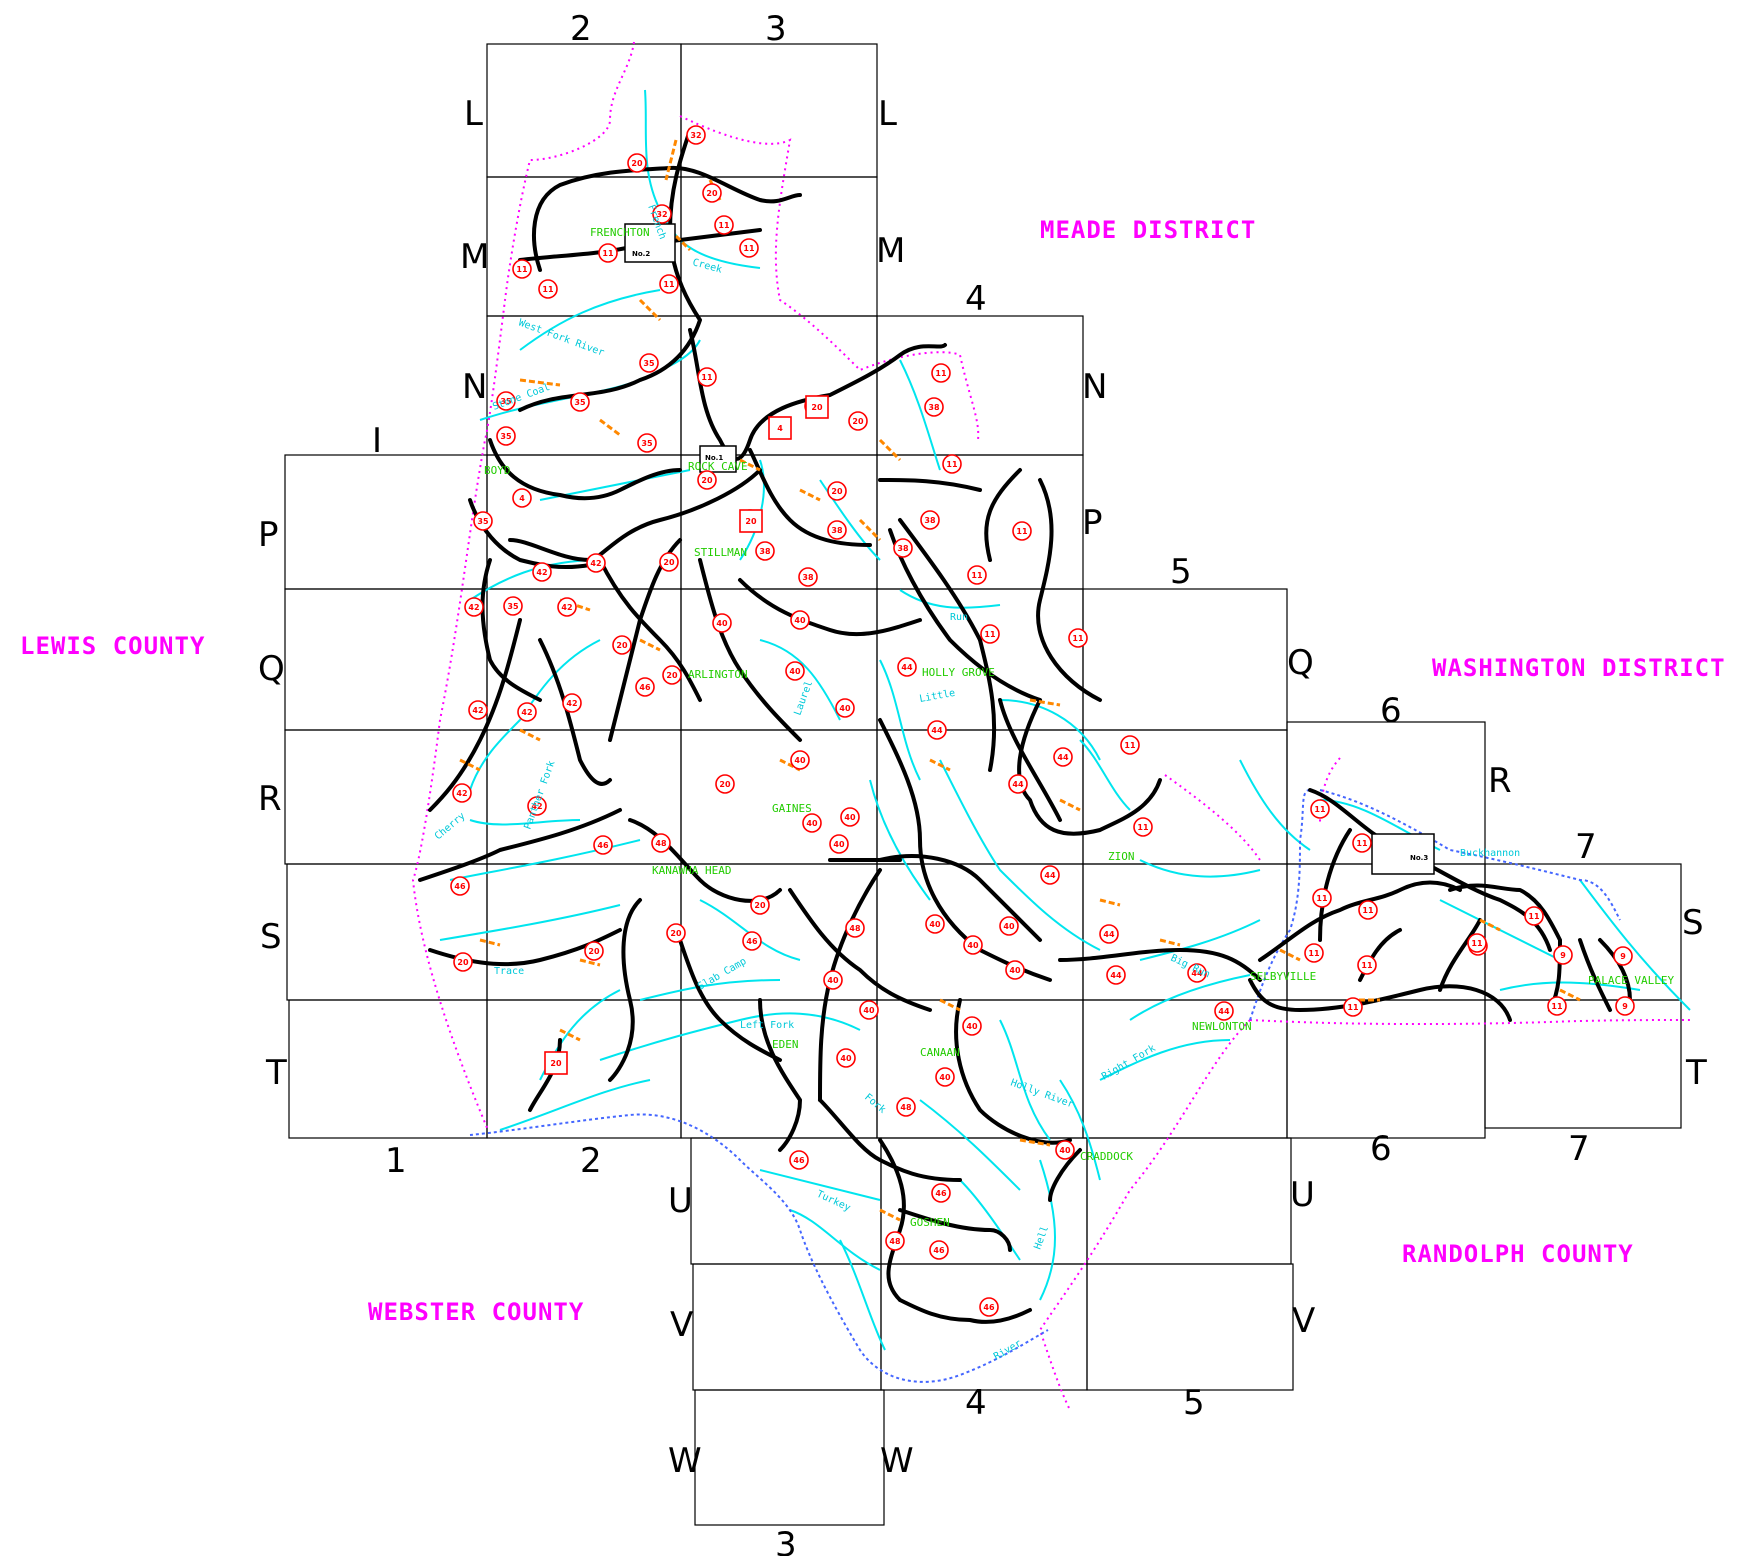 The width and height of the screenshot is (1738, 1556). Describe the element at coordinates (1625, 1006) in the screenshot. I see `route-marker-number: 9` at that location.